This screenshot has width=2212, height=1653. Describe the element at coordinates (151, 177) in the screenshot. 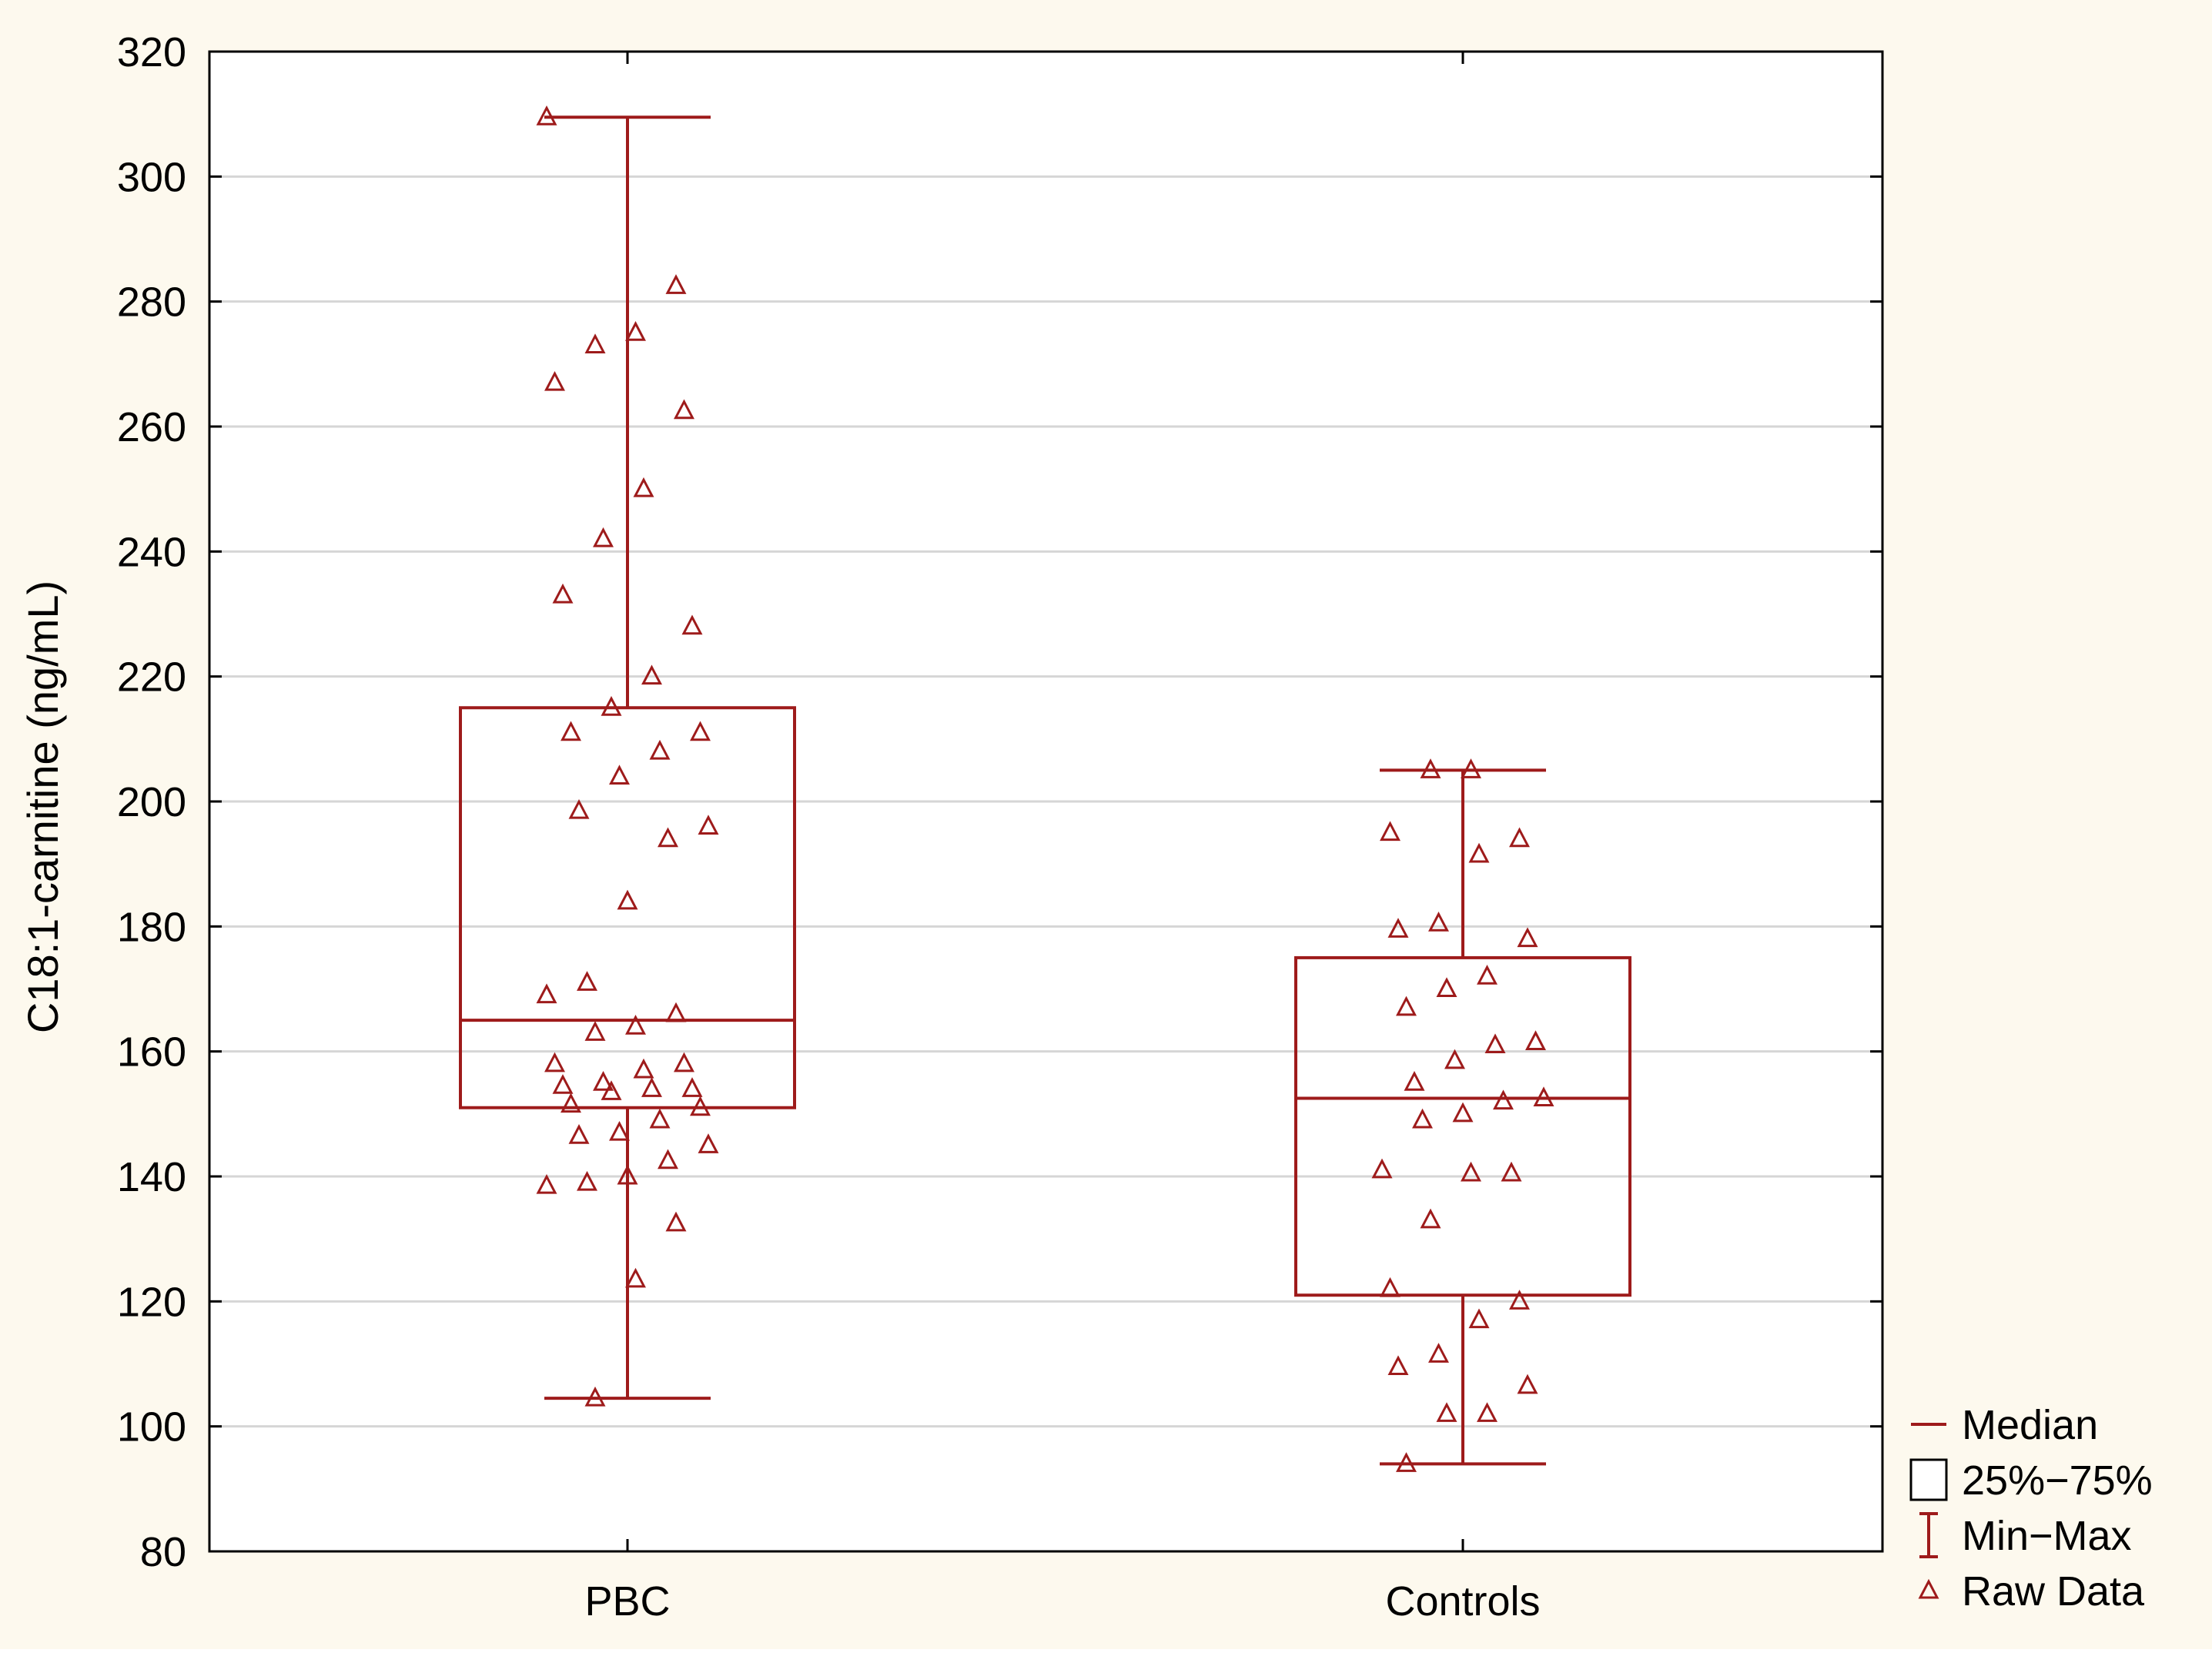

I see `y-tick-label: 300` at that location.